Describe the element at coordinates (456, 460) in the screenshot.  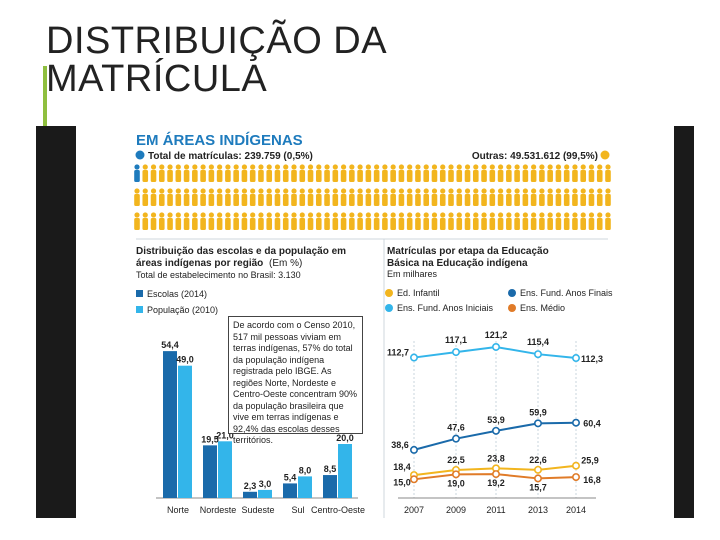
I see `line-value-label: 22,5` at that location.